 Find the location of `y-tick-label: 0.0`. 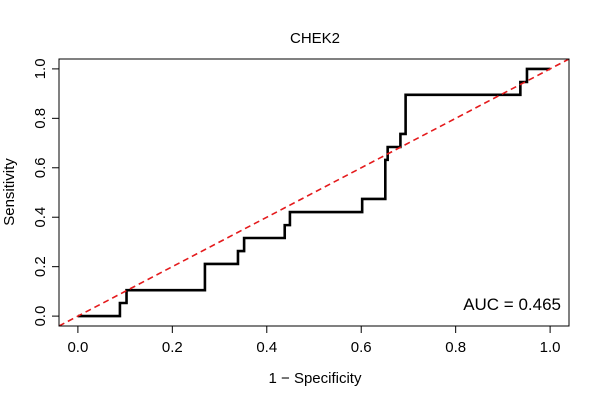

y-tick-label: 0.0 is located at coordinates (40, 316).